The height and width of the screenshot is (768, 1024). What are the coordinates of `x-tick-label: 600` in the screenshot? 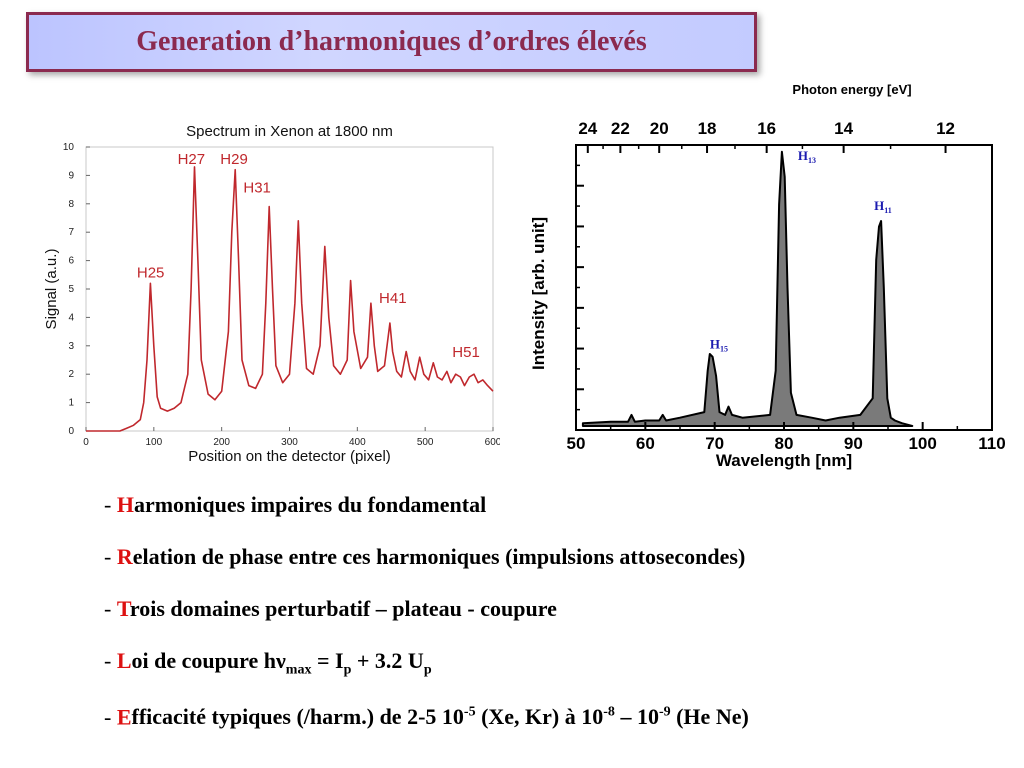 It's located at (492, 442).